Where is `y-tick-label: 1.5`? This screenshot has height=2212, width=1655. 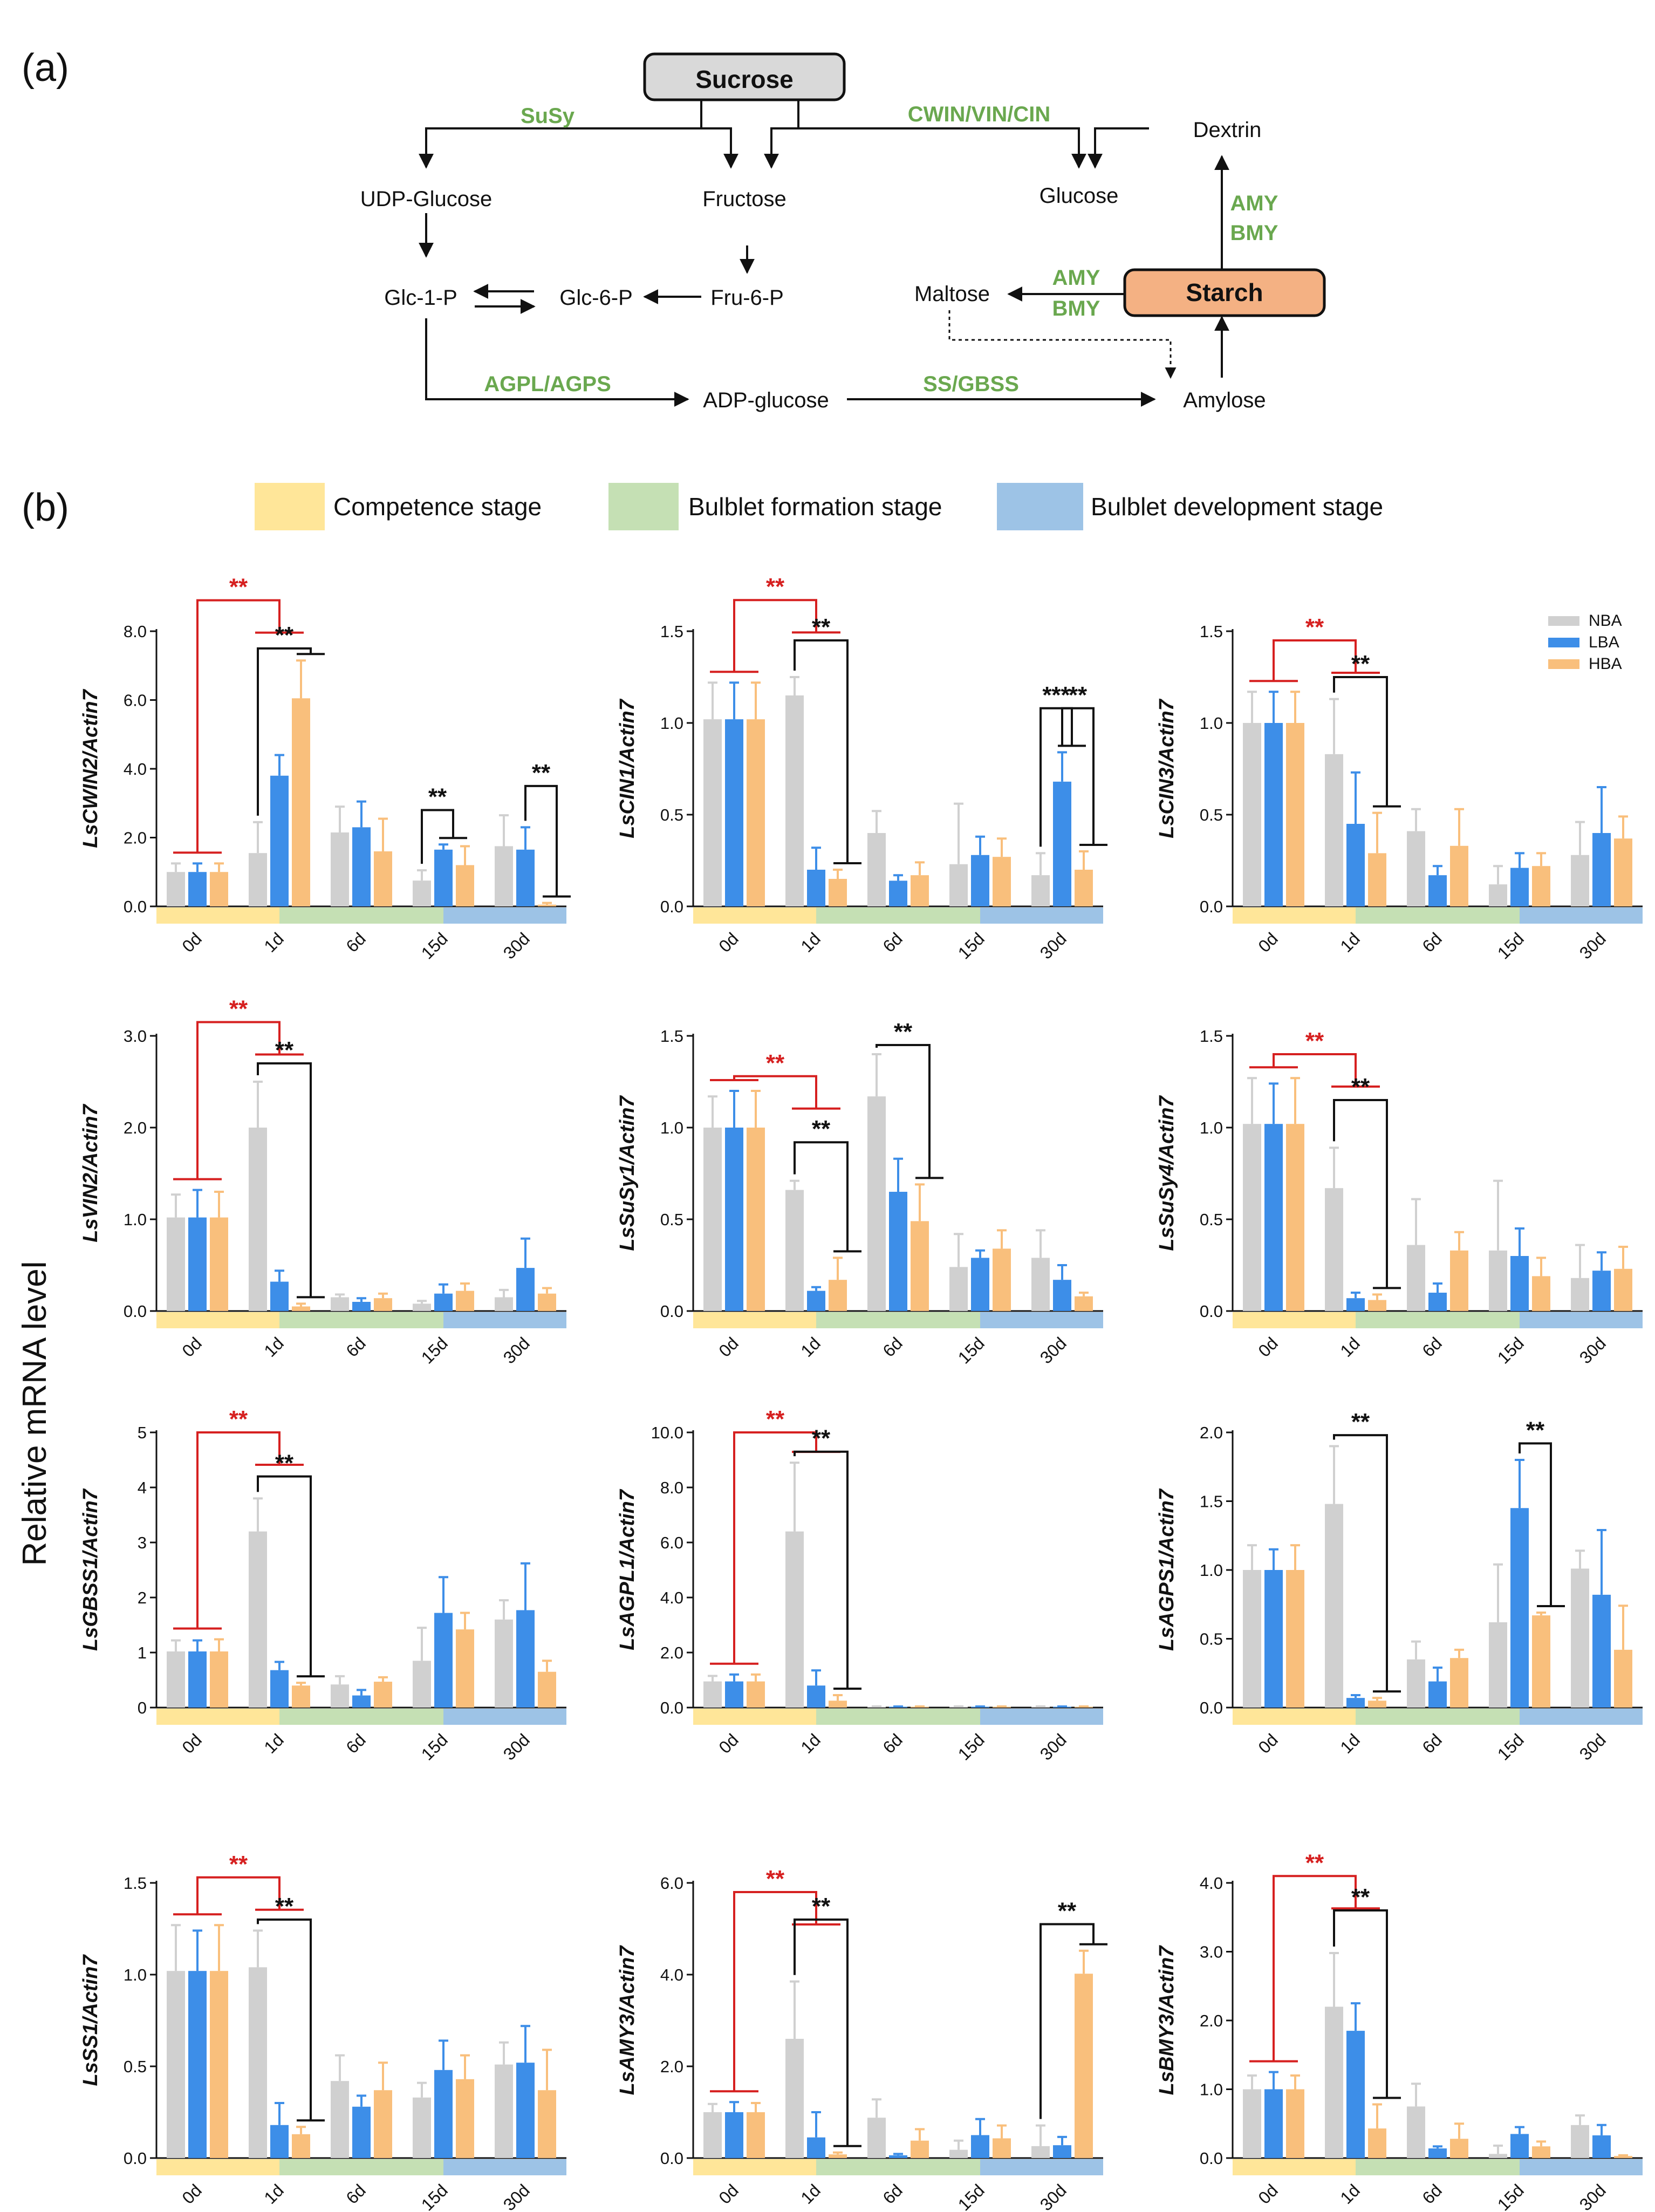 y-tick-label: 1.5 is located at coordinates (1211, 631).